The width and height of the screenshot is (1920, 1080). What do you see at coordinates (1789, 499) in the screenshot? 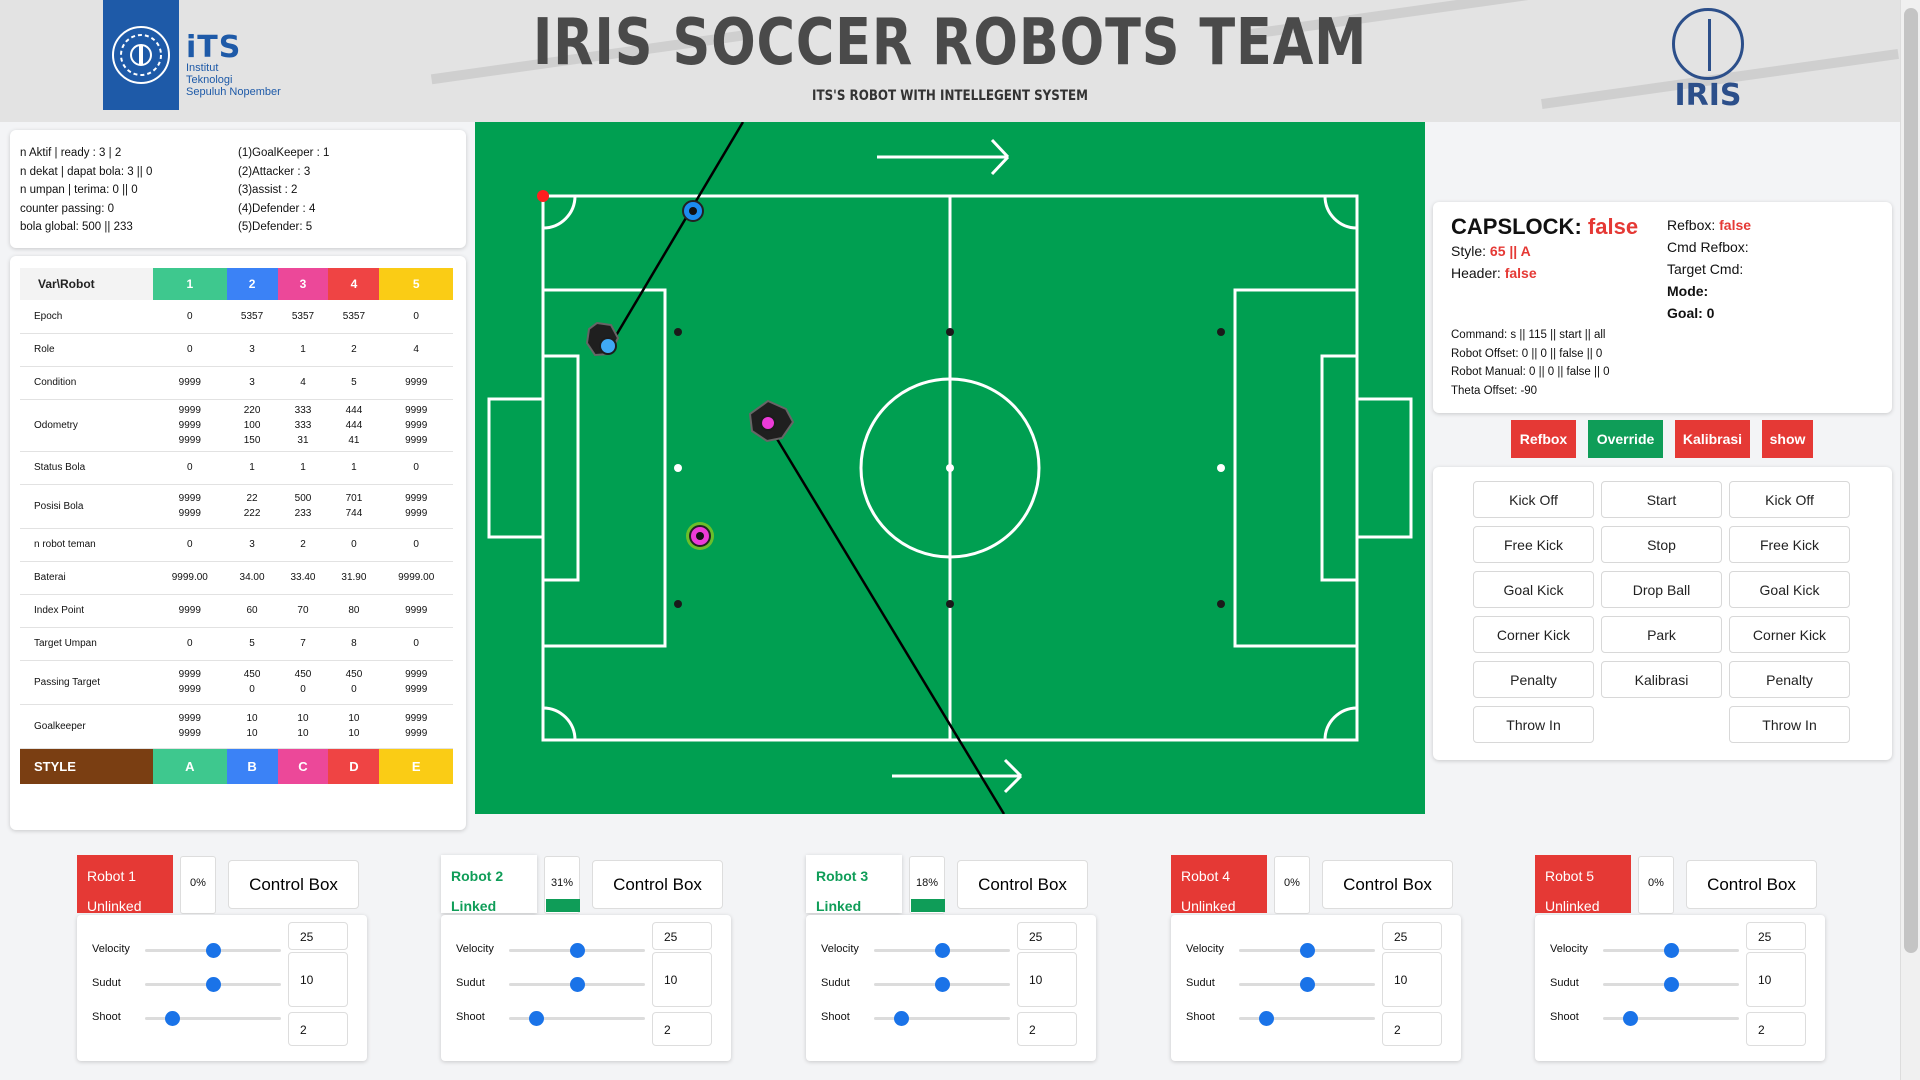
I see `right-kick-off-button: Kick Off` at bounding box center [1789, 499].